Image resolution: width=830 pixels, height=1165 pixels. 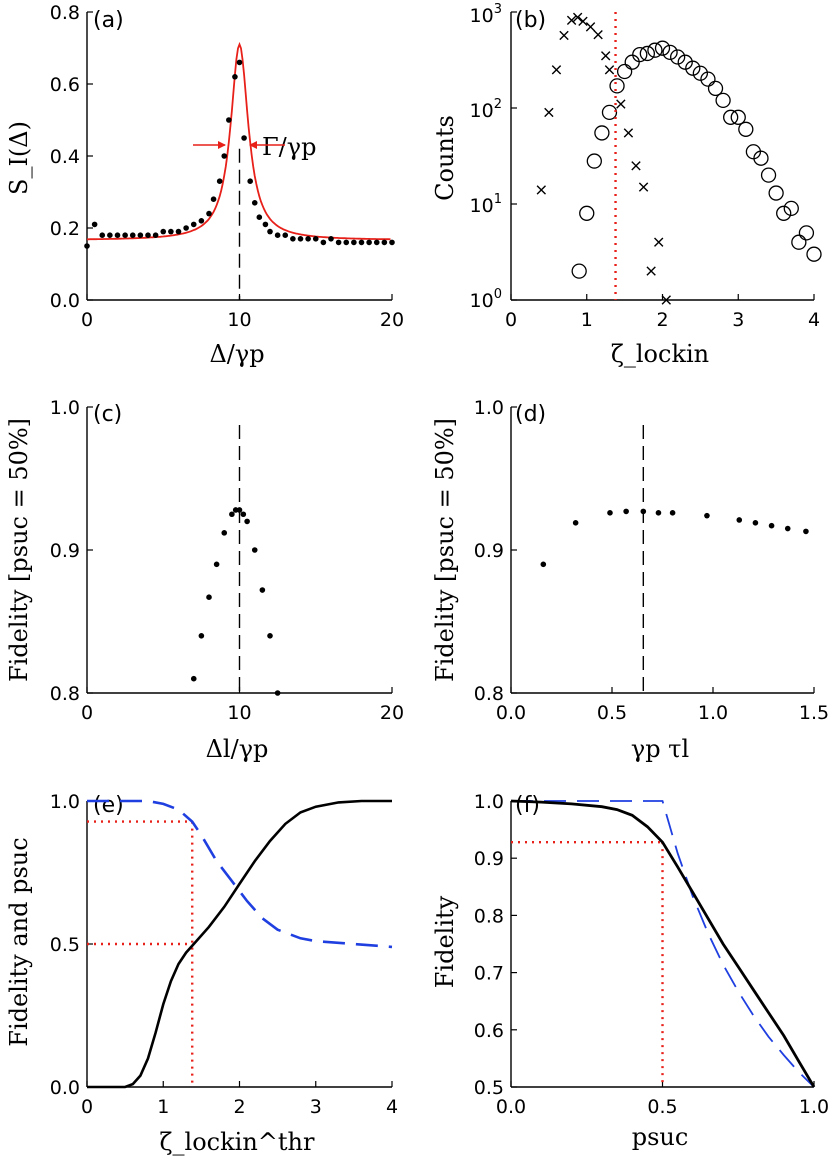 I want to click on y-tick-label: 0.0, so click(x=65, y=301).